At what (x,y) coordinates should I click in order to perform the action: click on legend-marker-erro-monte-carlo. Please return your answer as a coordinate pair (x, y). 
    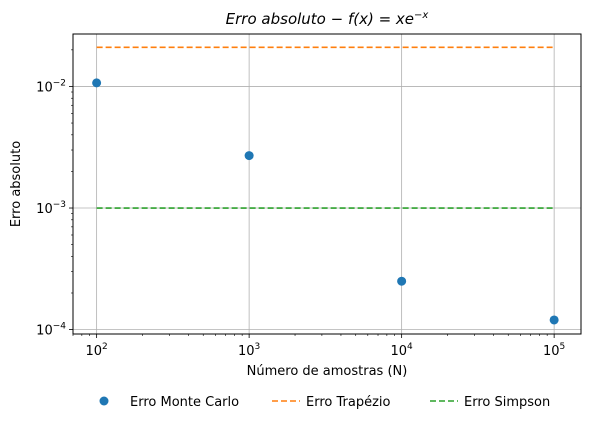
    Looking at the image, I should click on (104, 401).